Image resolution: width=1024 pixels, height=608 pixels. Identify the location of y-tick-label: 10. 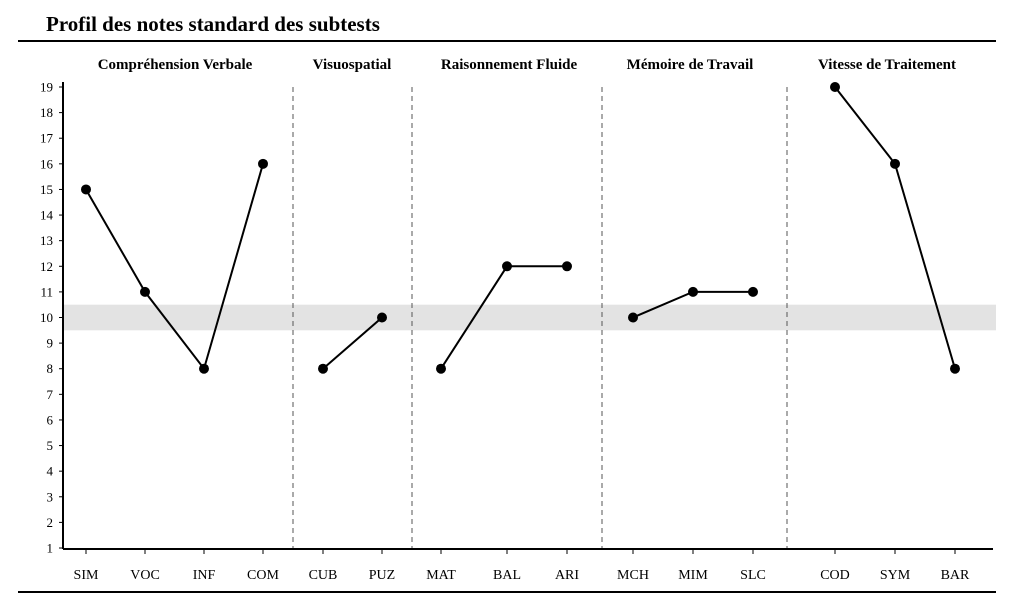
(46, 317).